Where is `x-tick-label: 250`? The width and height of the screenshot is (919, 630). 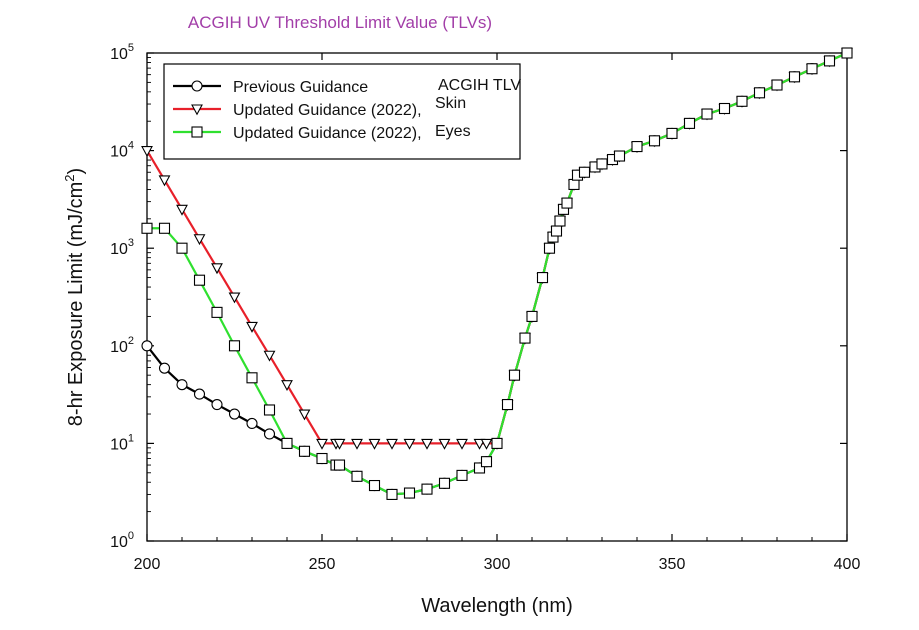
x-tick-label: 250 is located at coordinates (322, 564).